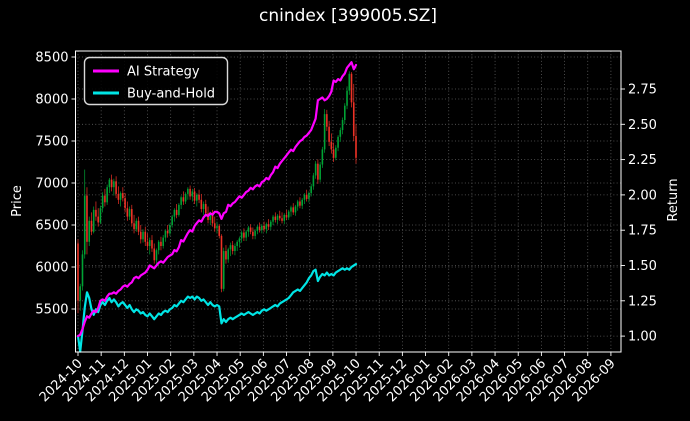 The image size is (690, 421). What do you see at coordinates (51, 100) in the screenshot?
I see `price-tick-label: 8000` at bounding box center [51, 100].